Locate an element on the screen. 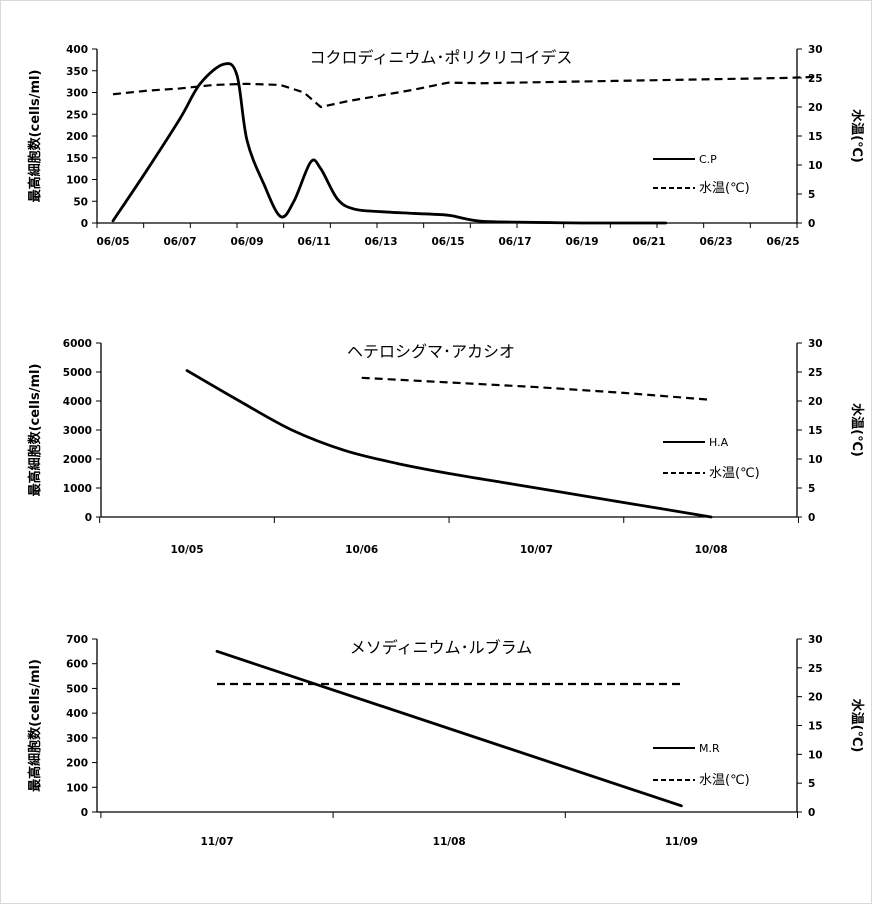 Image resolution: width=872 pixels, height=909 pixels. x-tick-label: 06/07 is located at coordinates (179, 242).